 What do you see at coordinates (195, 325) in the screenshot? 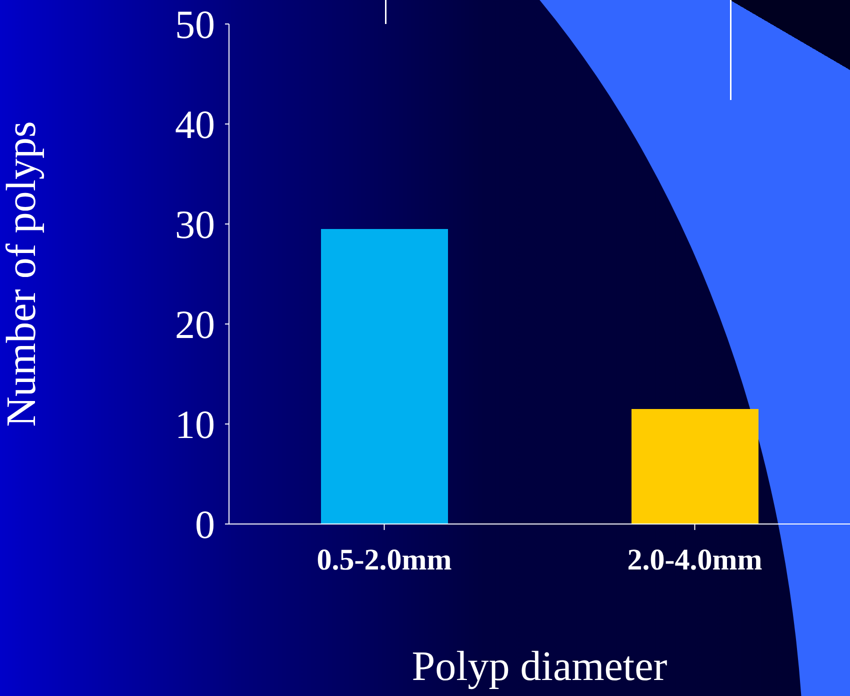
I see `y-tick-label: 20` at bounding box center [195, 325].